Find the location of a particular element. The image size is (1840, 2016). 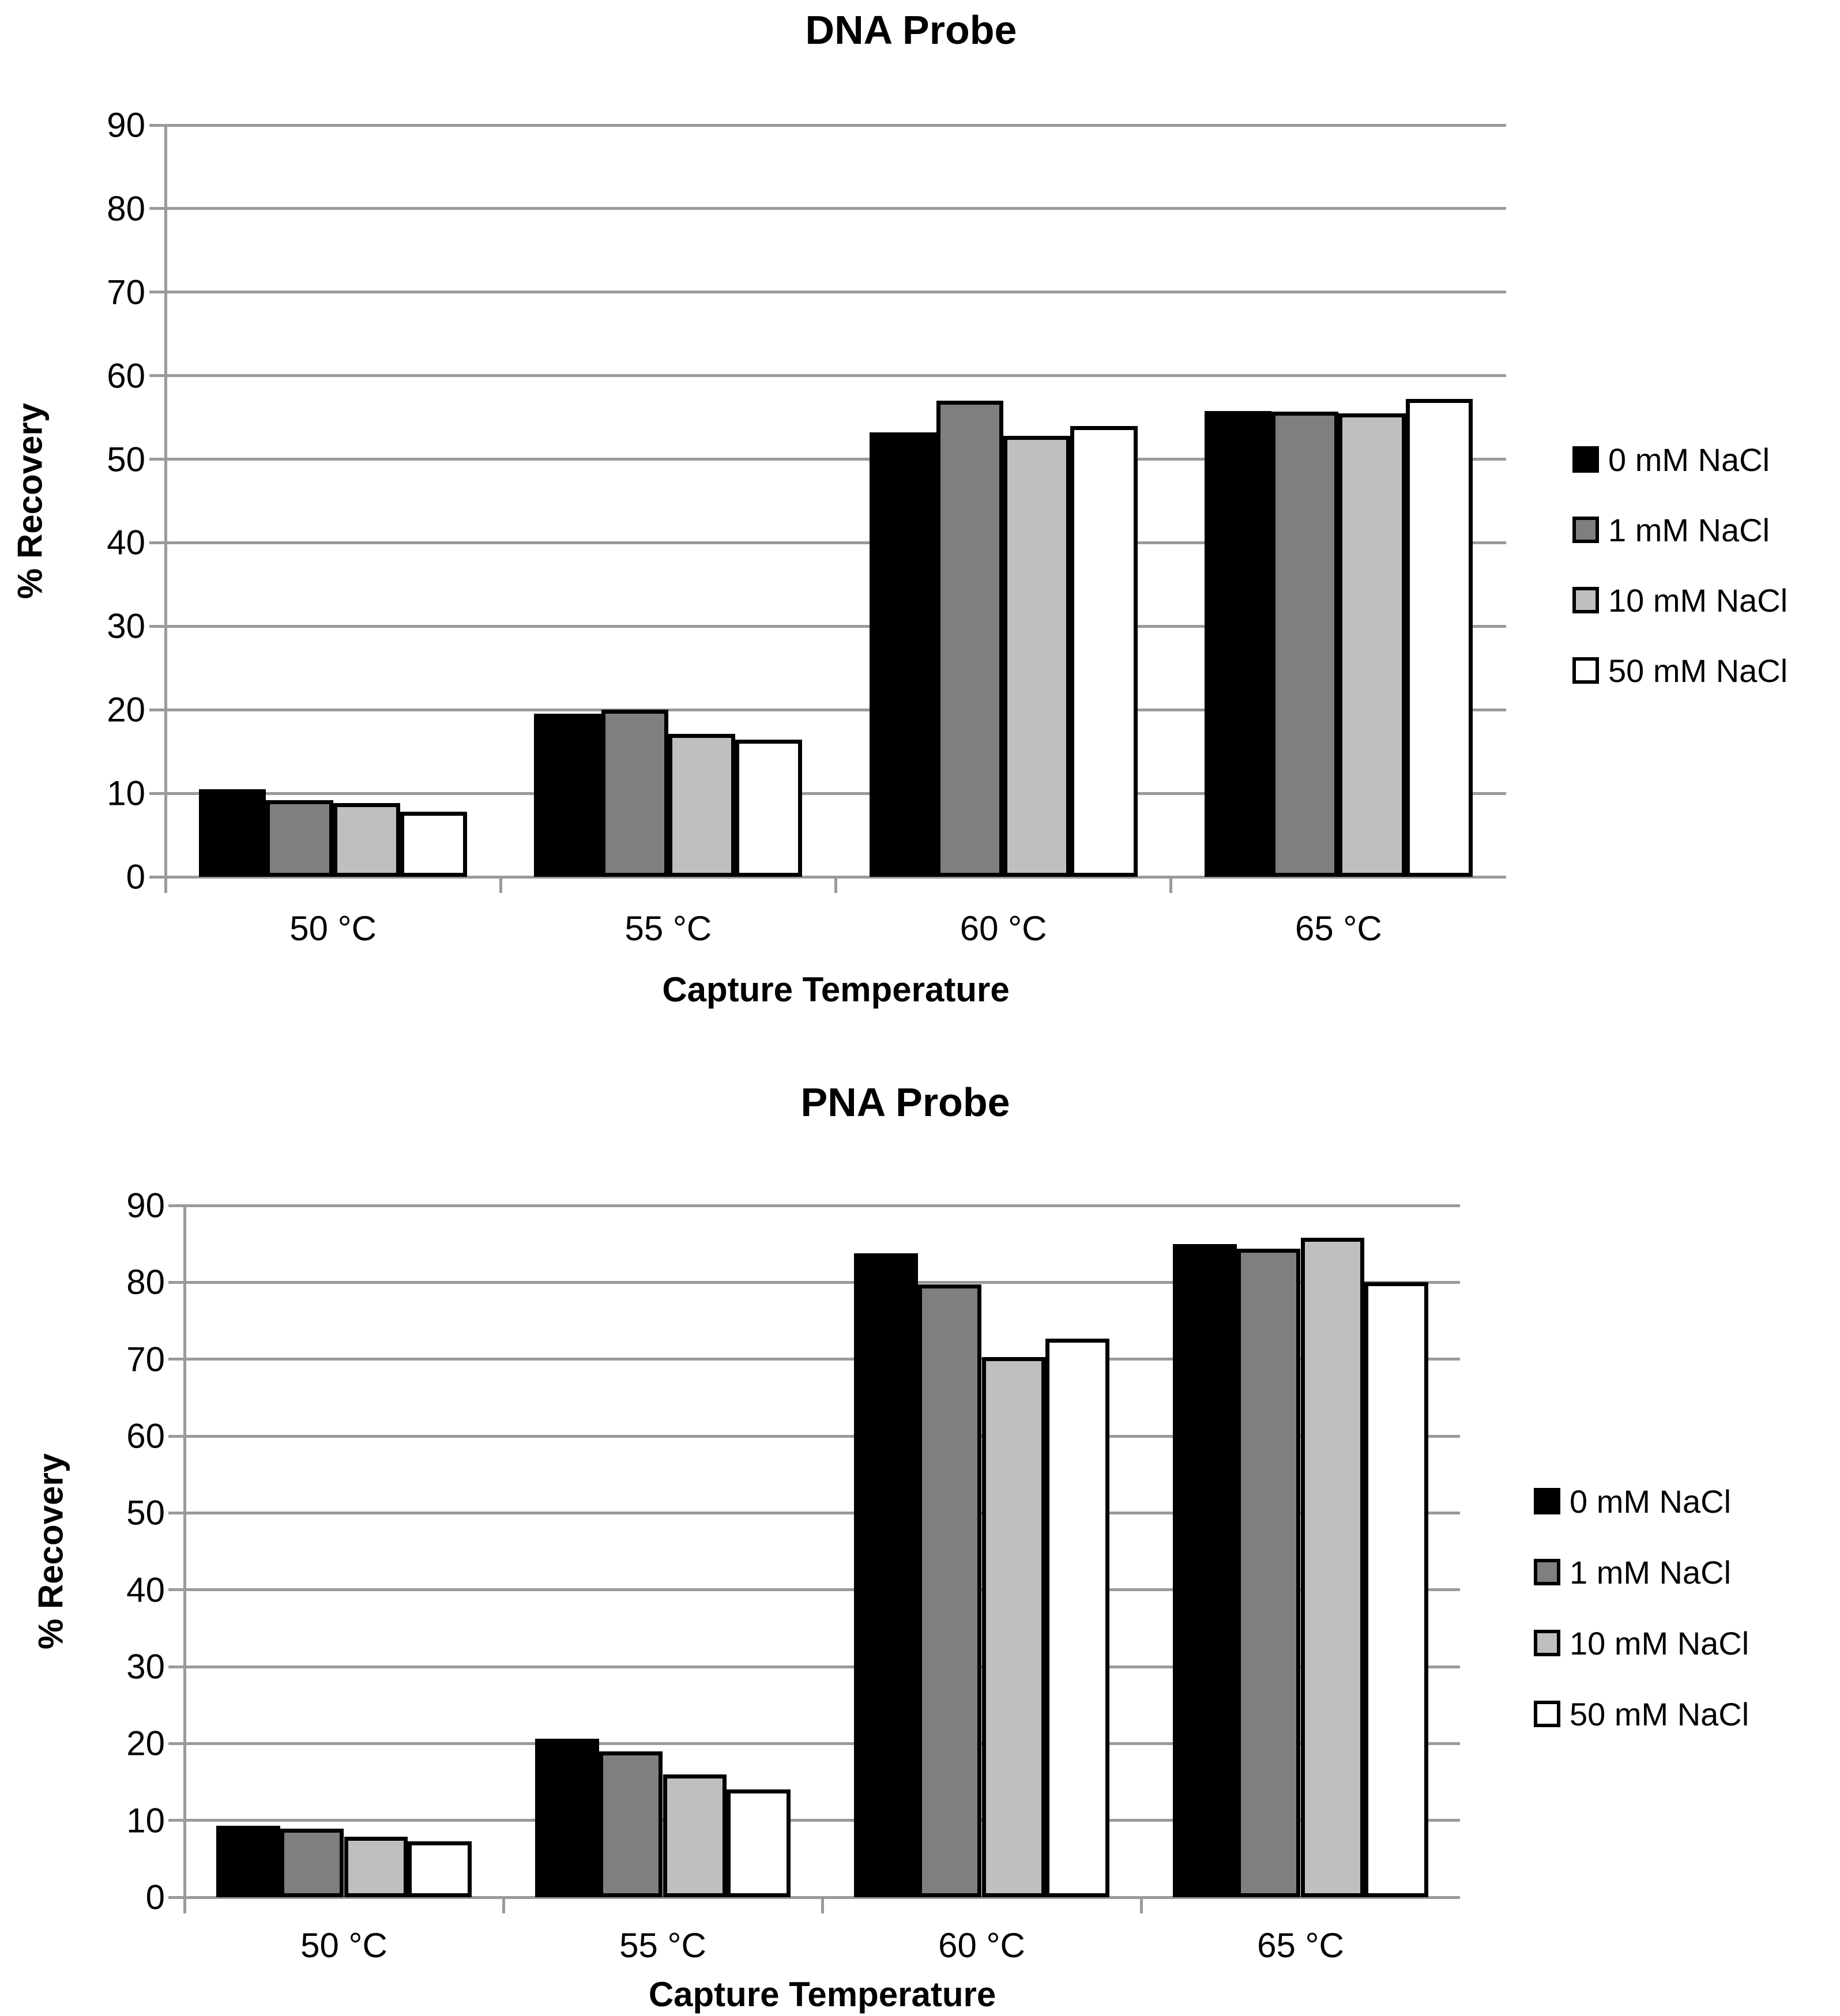

y-tick-label-20: 20 is located at coordinates (145, 1743).